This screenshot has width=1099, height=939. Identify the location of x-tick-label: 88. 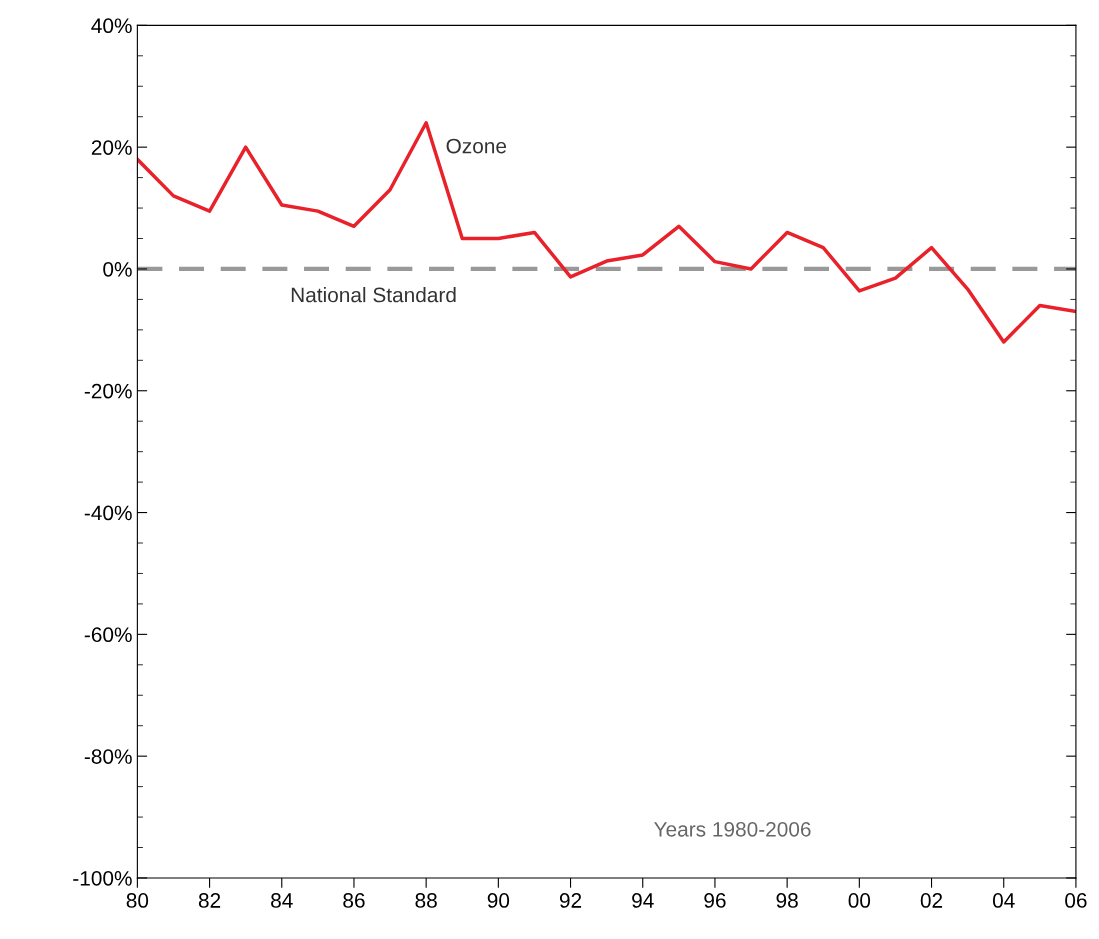
(426, 900).